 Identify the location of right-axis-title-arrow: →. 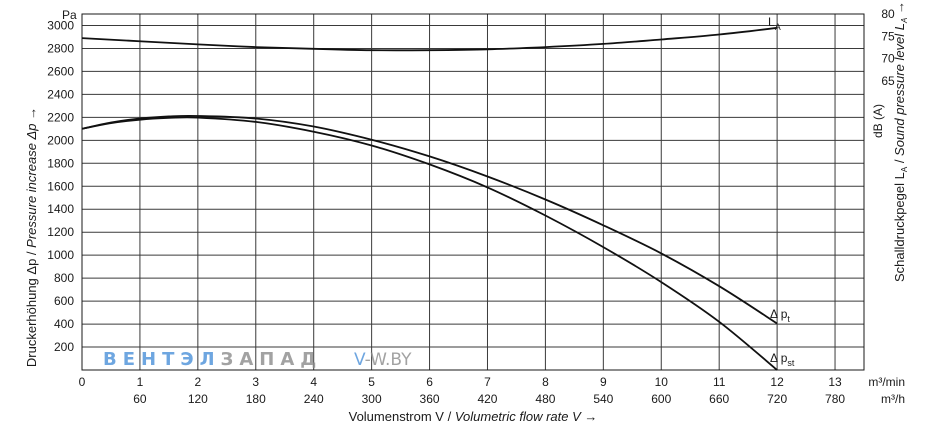
(899, 9).